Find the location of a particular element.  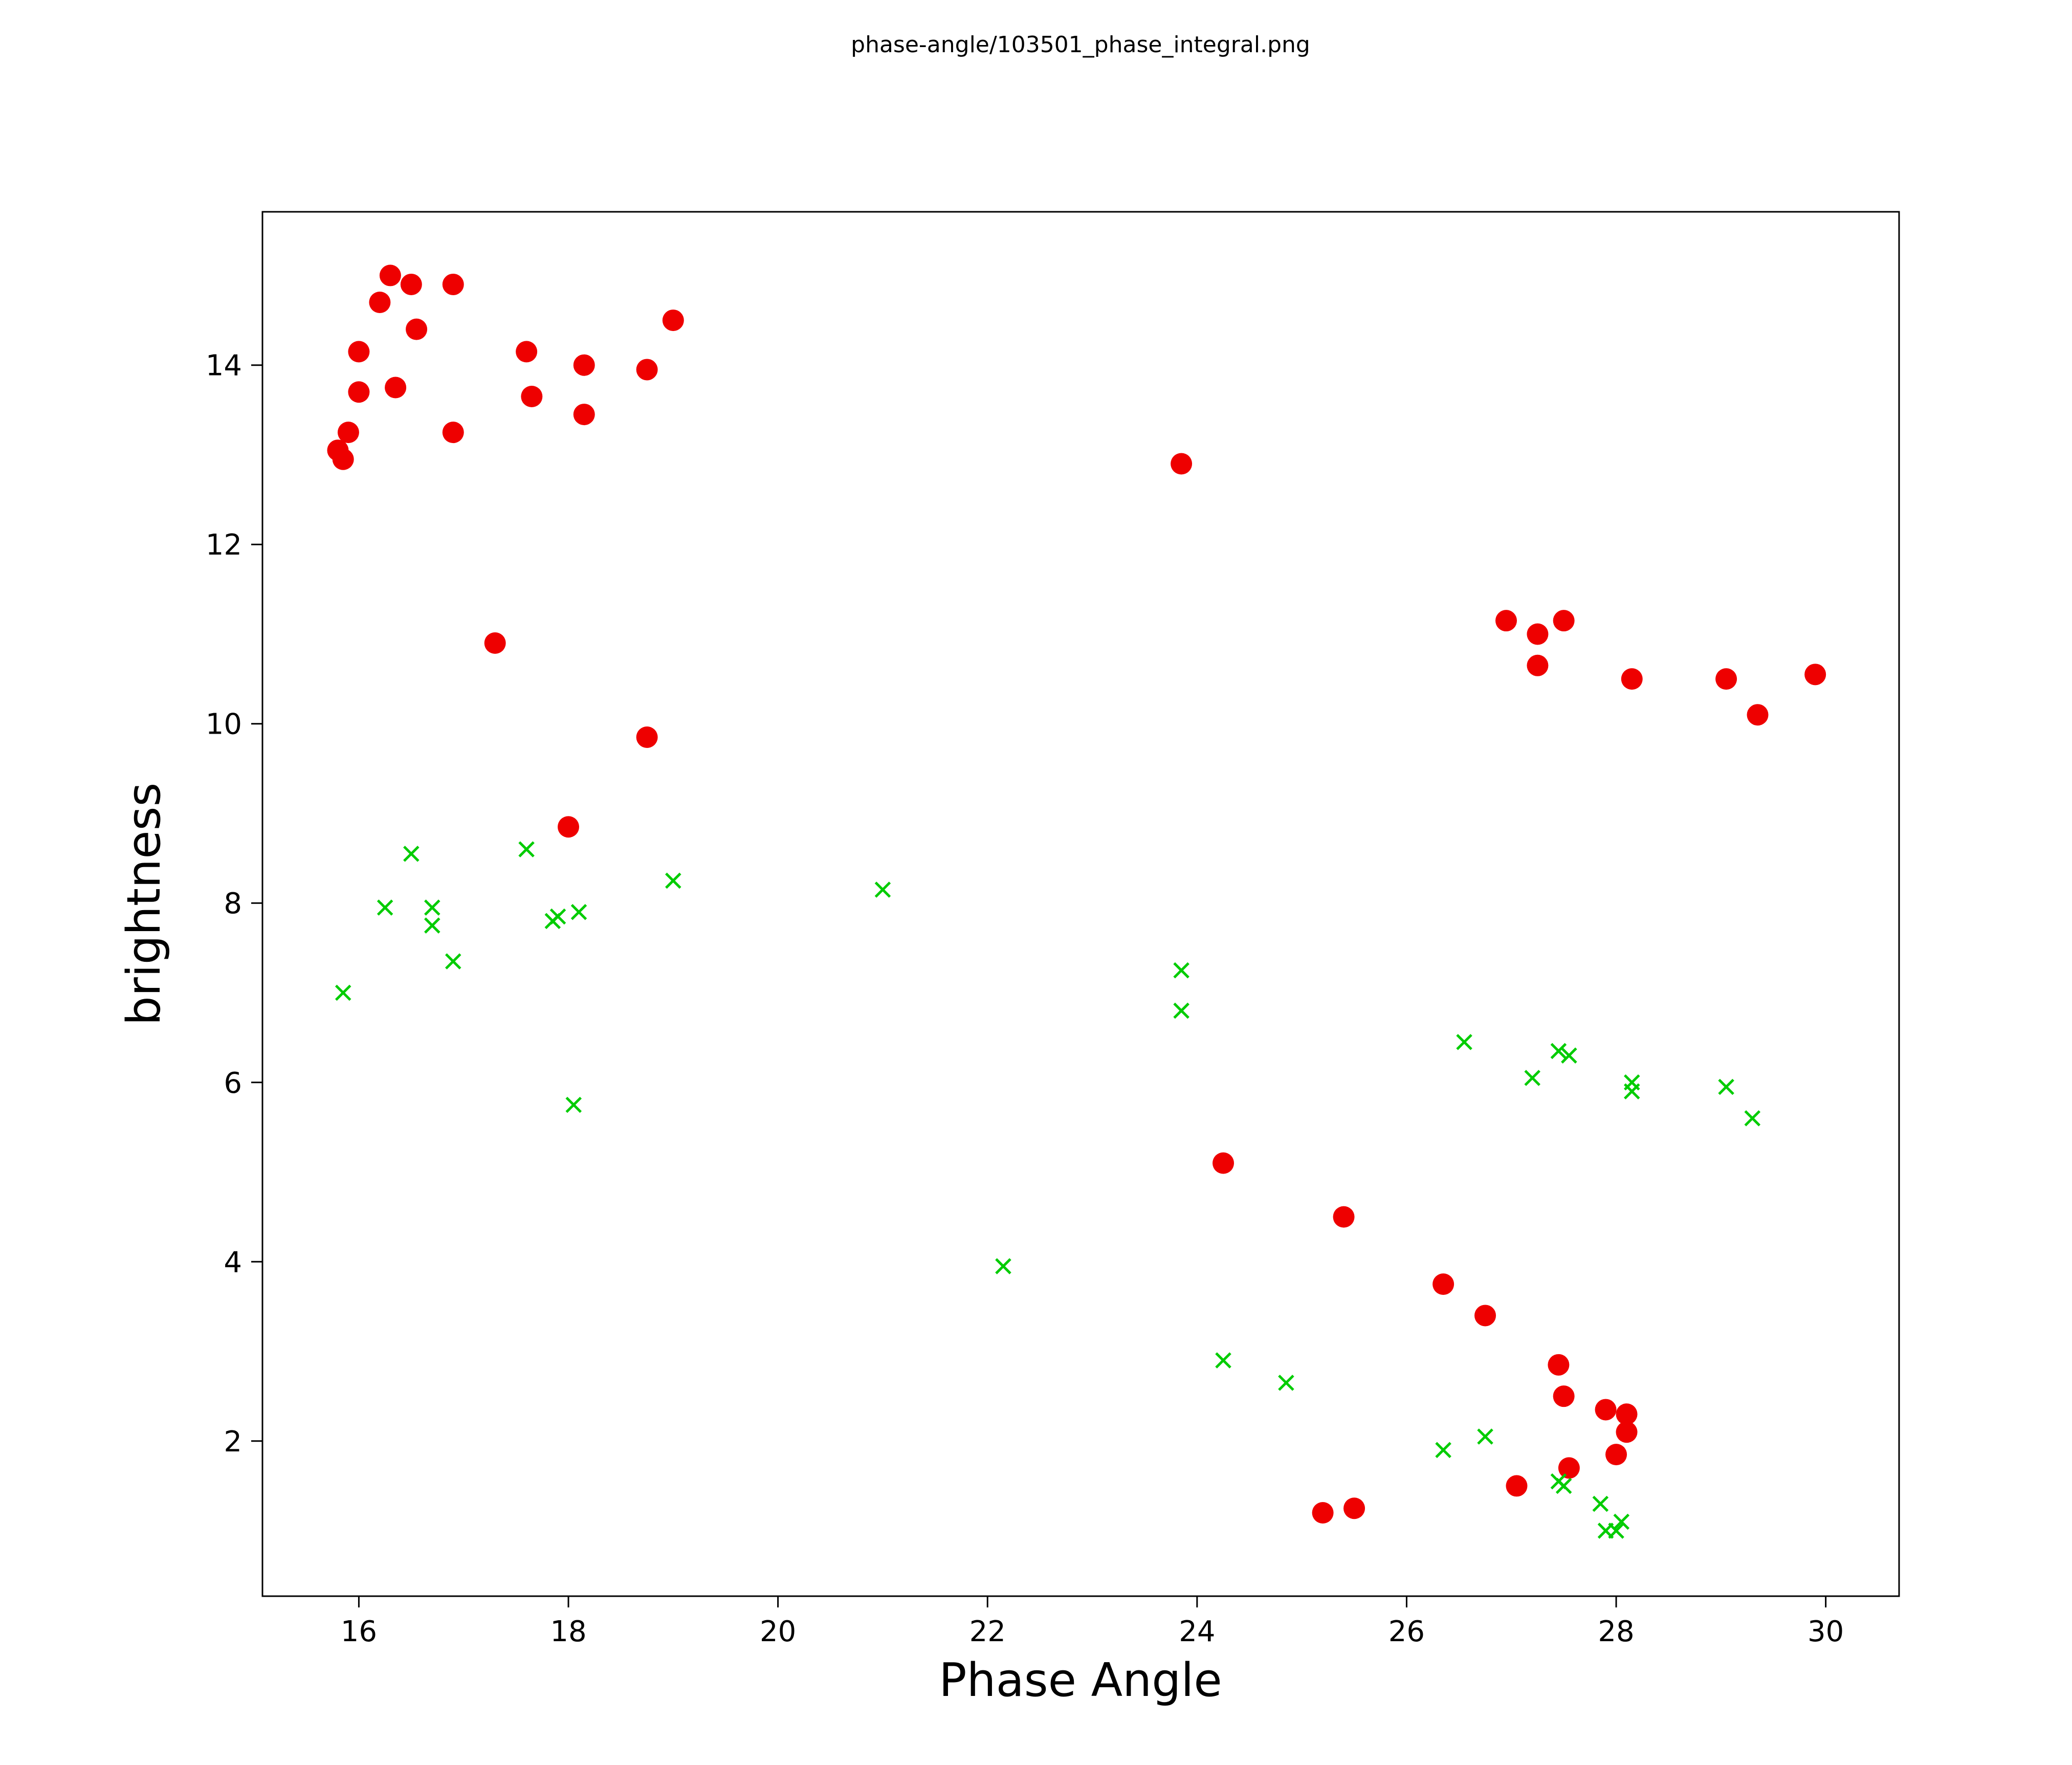

x-tick-label: 16 is located at coordinates (359, 1632).